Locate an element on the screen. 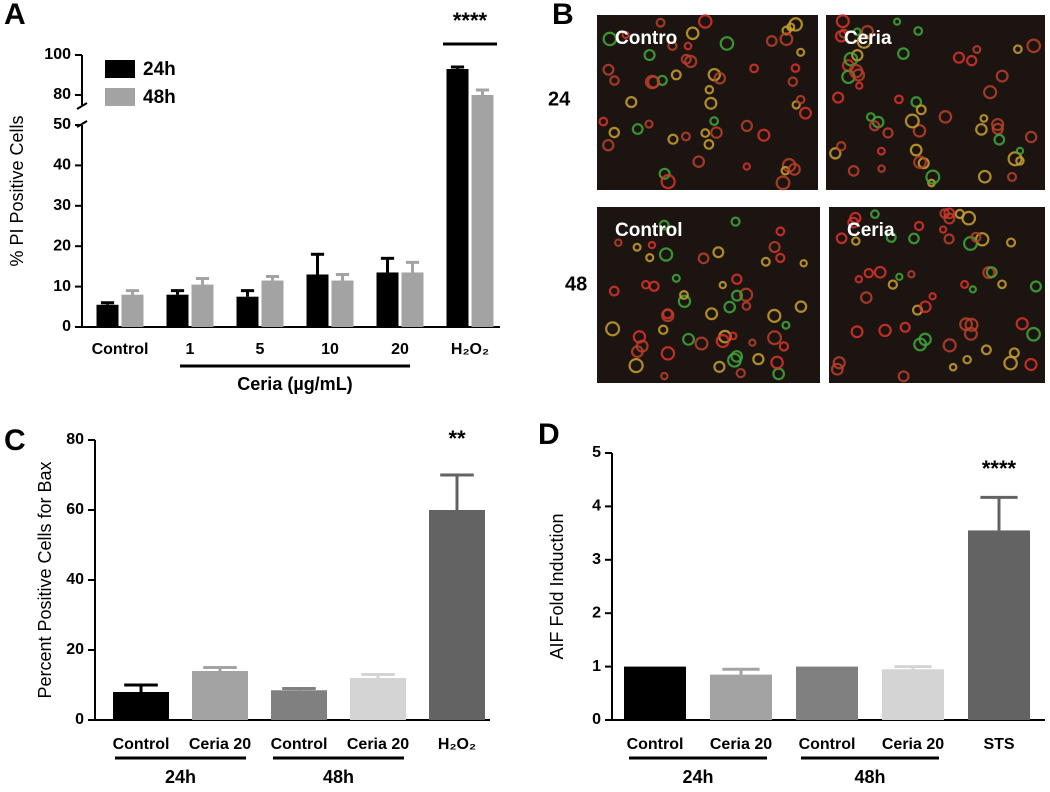 The image size is (1050, 792). row-label: 24 is located at coordinates (559, 99).